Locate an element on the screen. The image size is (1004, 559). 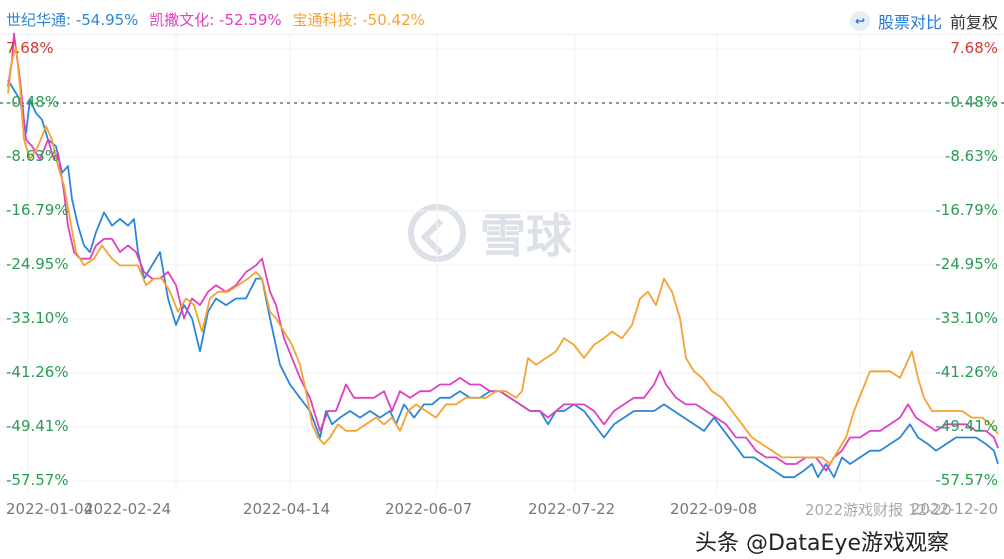
y-tick-right: -33.10% is located at coordinates (966, 317).